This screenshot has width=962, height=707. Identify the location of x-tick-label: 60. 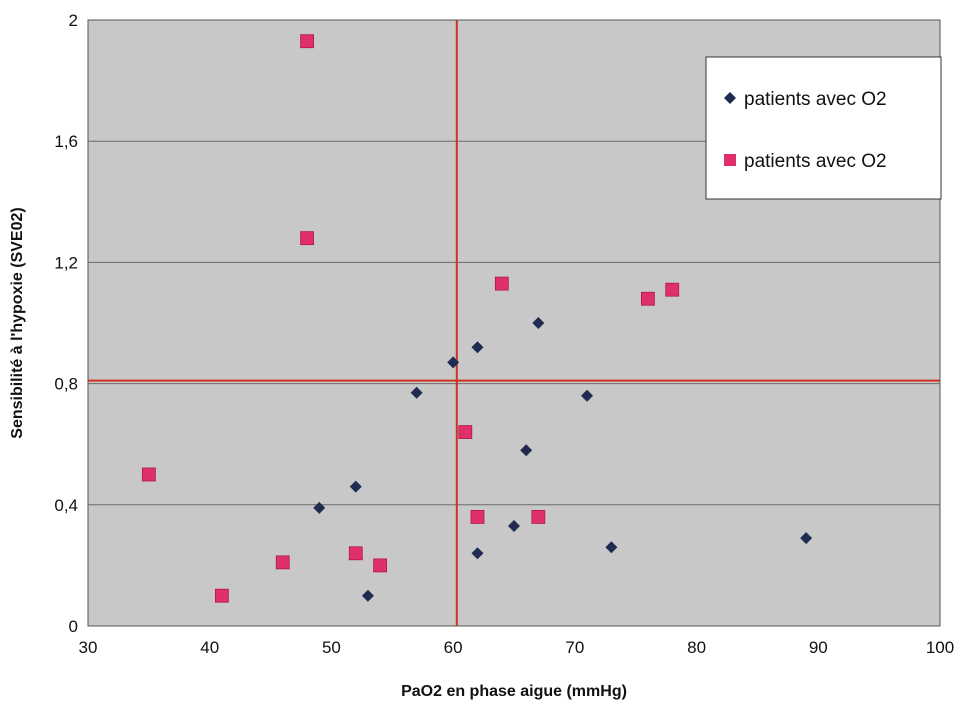
(453, 647).